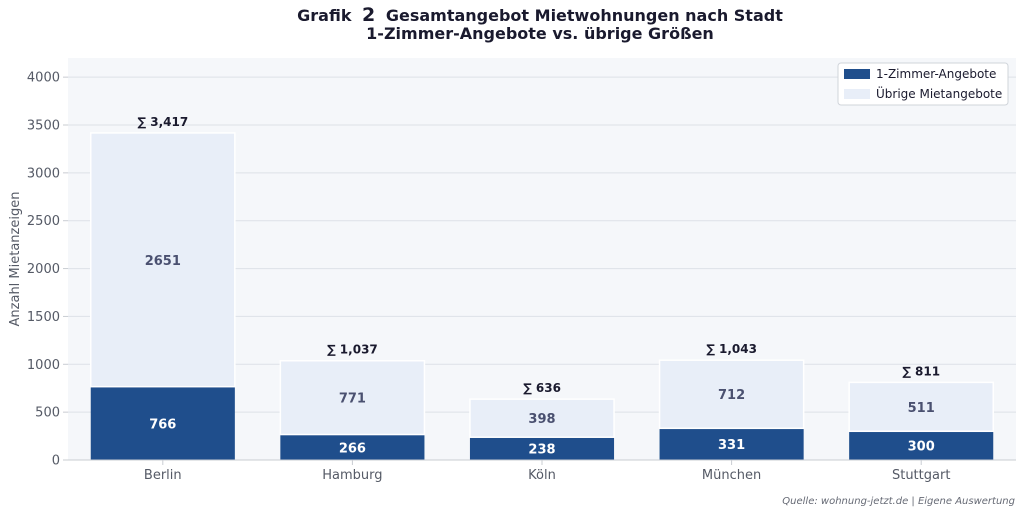 The width and height of the screenshot is (1024, 515). I want to click on y-tick-label: 1000, so click(43, 365).